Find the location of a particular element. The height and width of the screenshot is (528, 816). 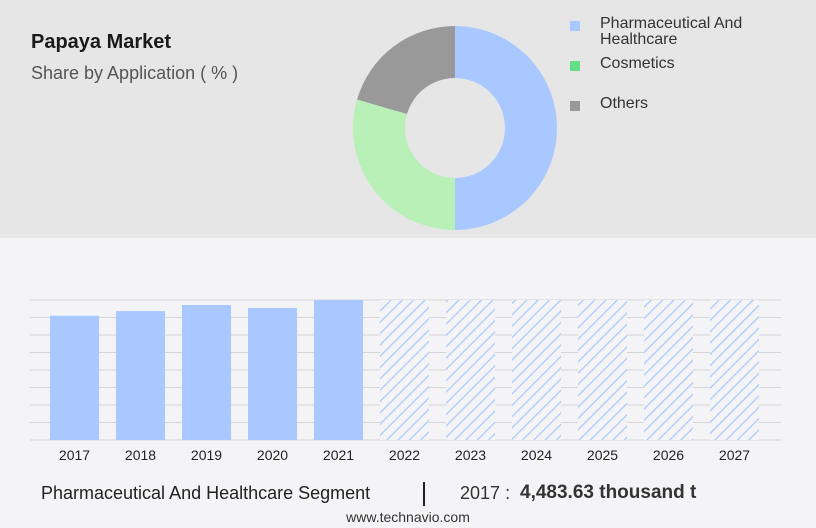

bar-2019 is located at coordinates (206, 372).